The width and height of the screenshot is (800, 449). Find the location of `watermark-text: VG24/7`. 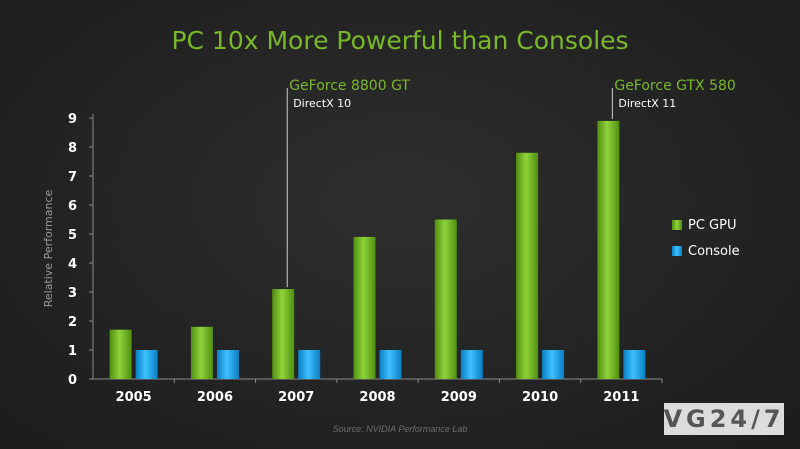

watermark-text: VG24/7 is located at coordinates (724, 419).